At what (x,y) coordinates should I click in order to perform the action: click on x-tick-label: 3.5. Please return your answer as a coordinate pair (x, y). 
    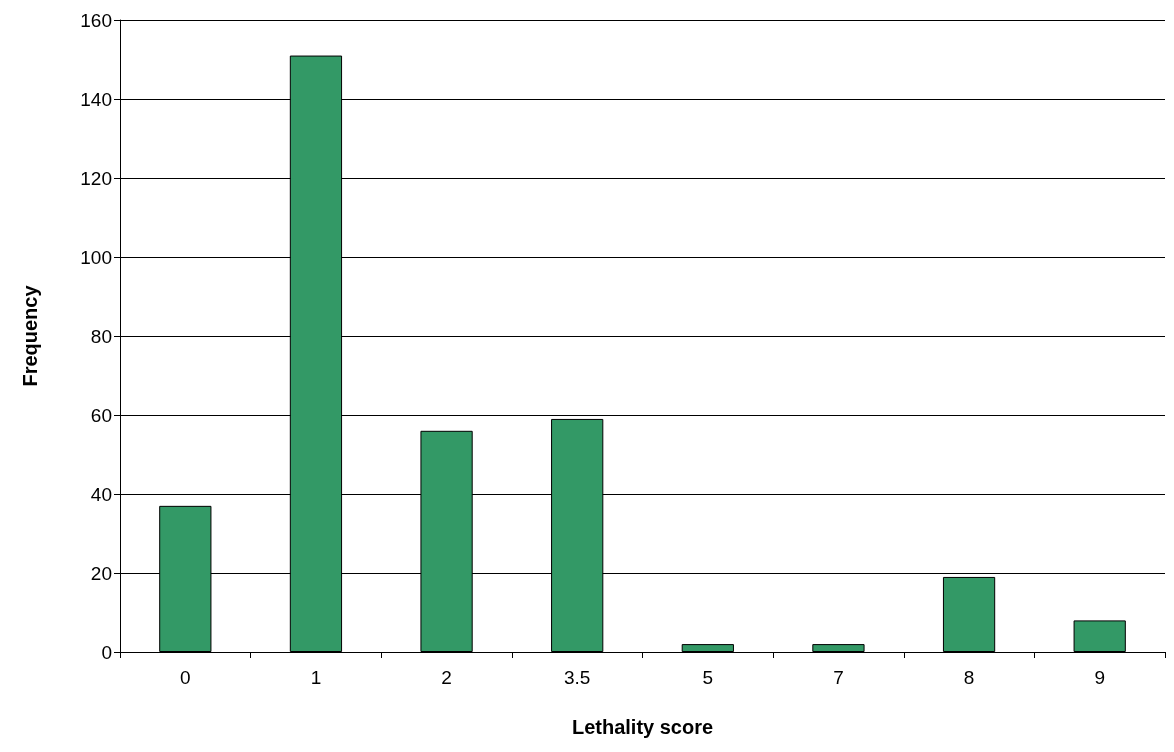
    Looking at the image, I should click on (577, 677).